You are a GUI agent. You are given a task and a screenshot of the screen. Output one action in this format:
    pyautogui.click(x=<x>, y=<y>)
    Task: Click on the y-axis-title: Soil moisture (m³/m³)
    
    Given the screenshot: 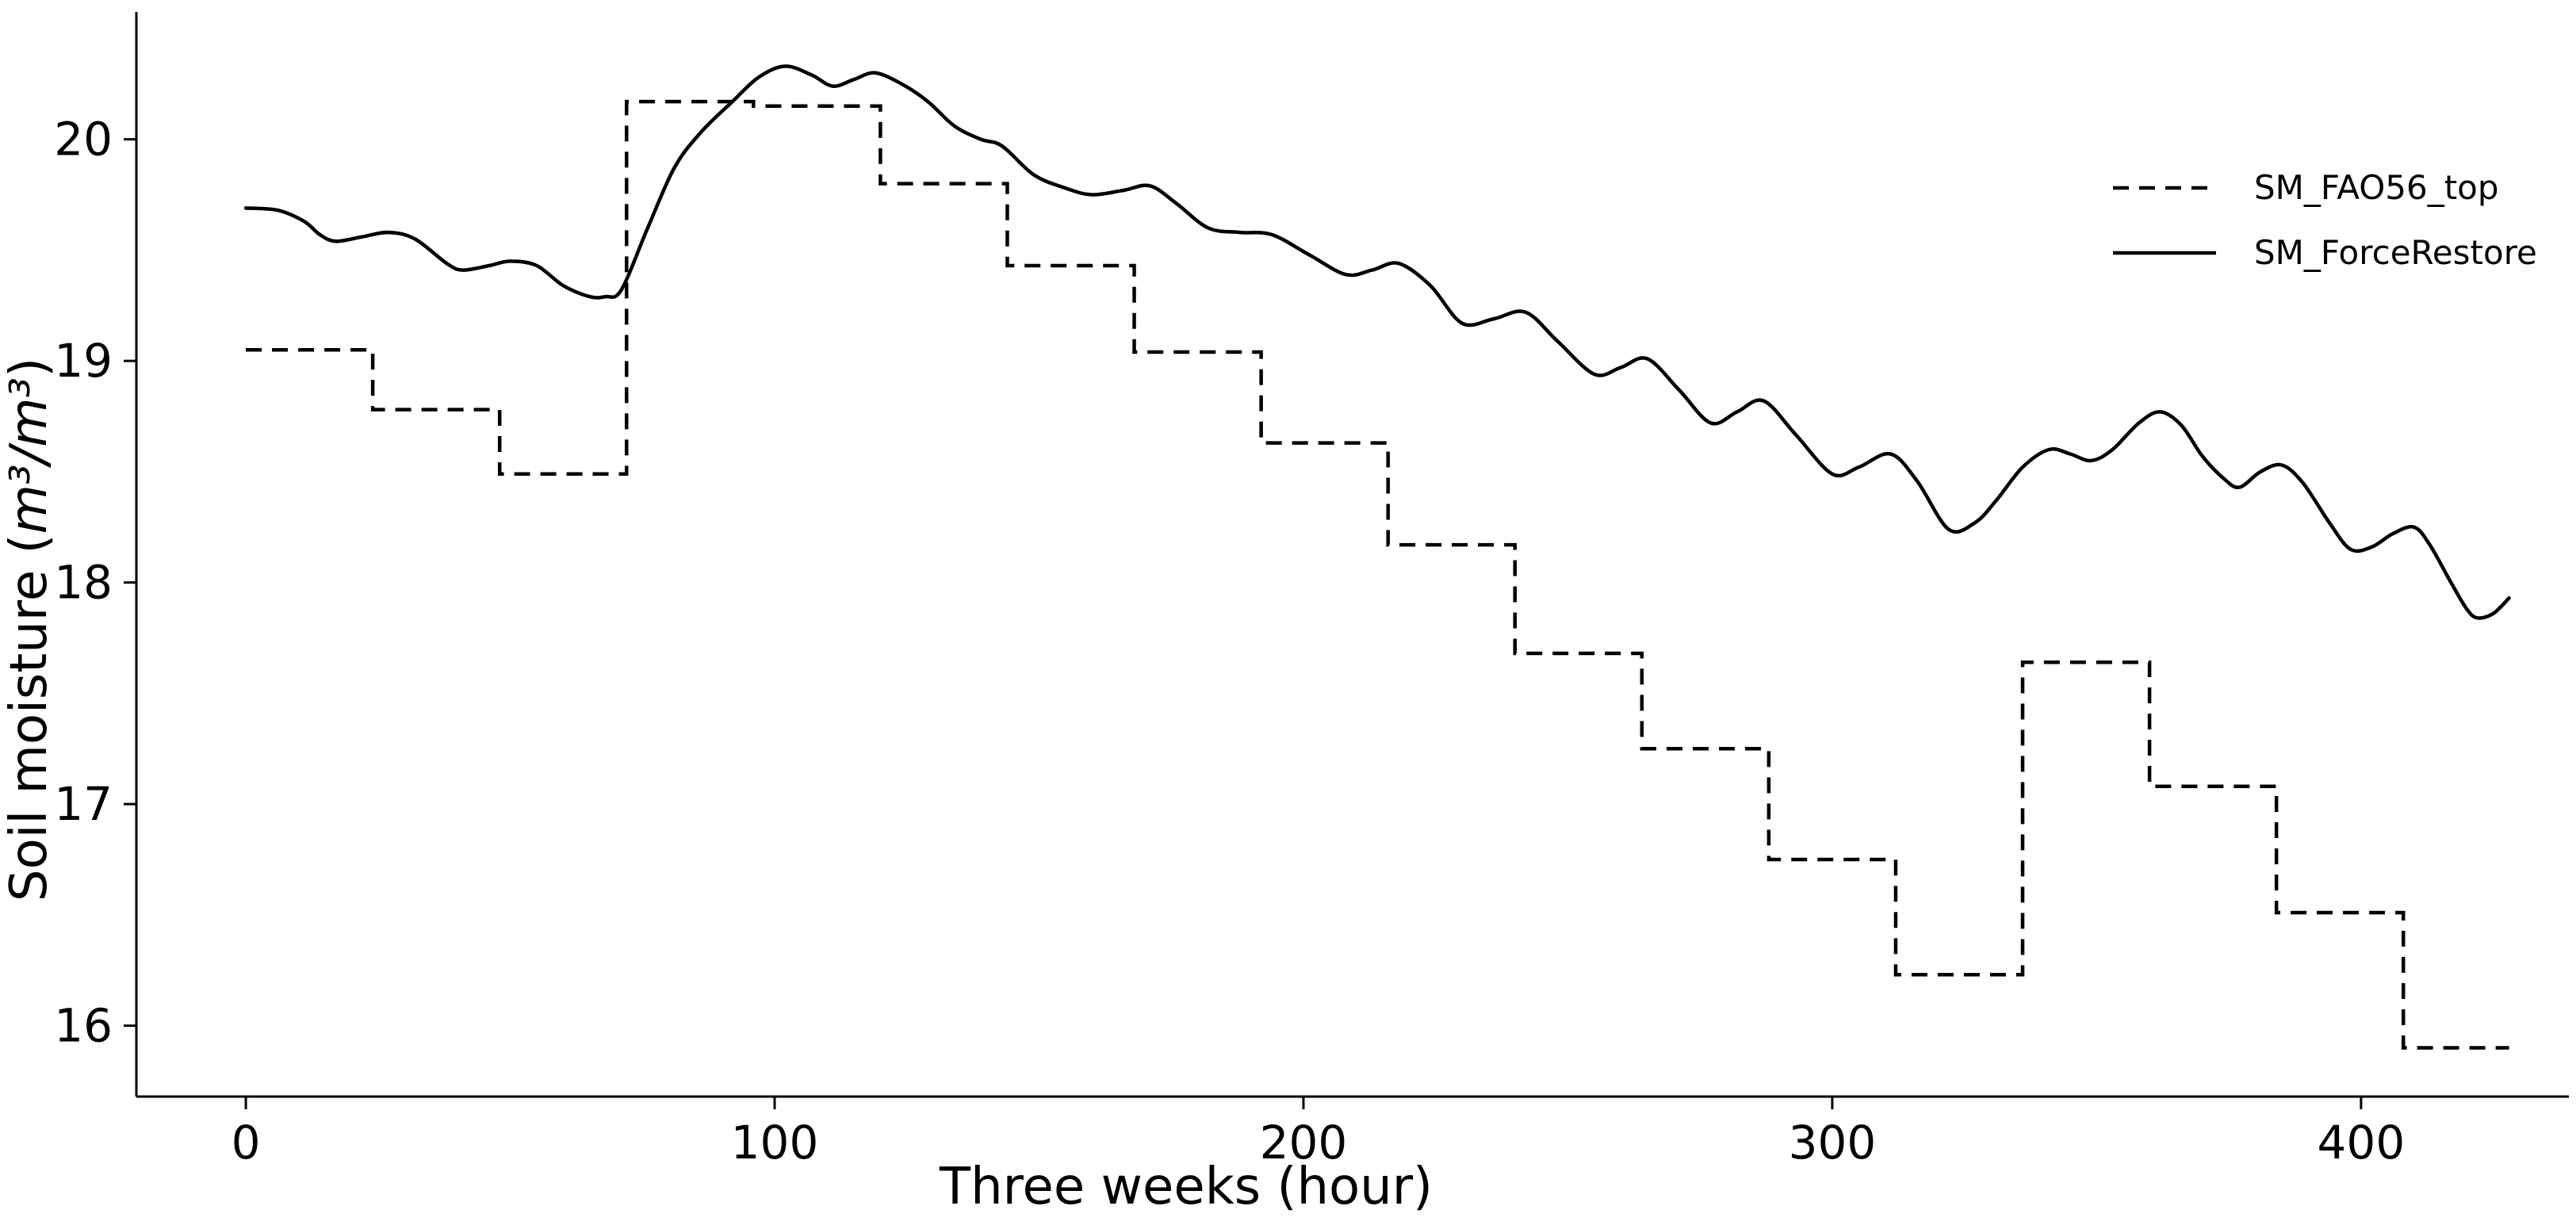 What is the action you would take?
    pyautogui.click(x=29, y=630)
    